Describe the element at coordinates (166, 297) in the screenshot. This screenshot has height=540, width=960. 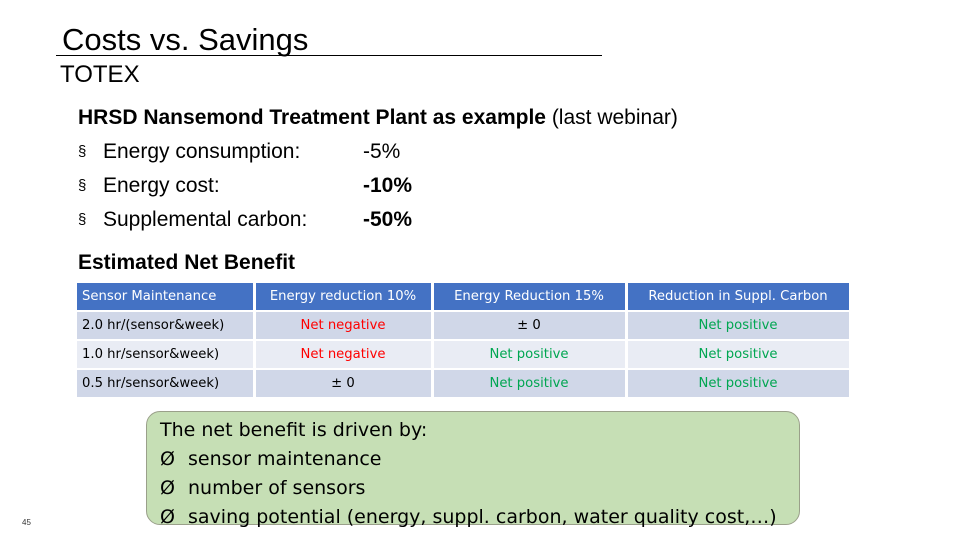
I see `column-header-sensor-maintenance: Sensor Maintenance` at that location.